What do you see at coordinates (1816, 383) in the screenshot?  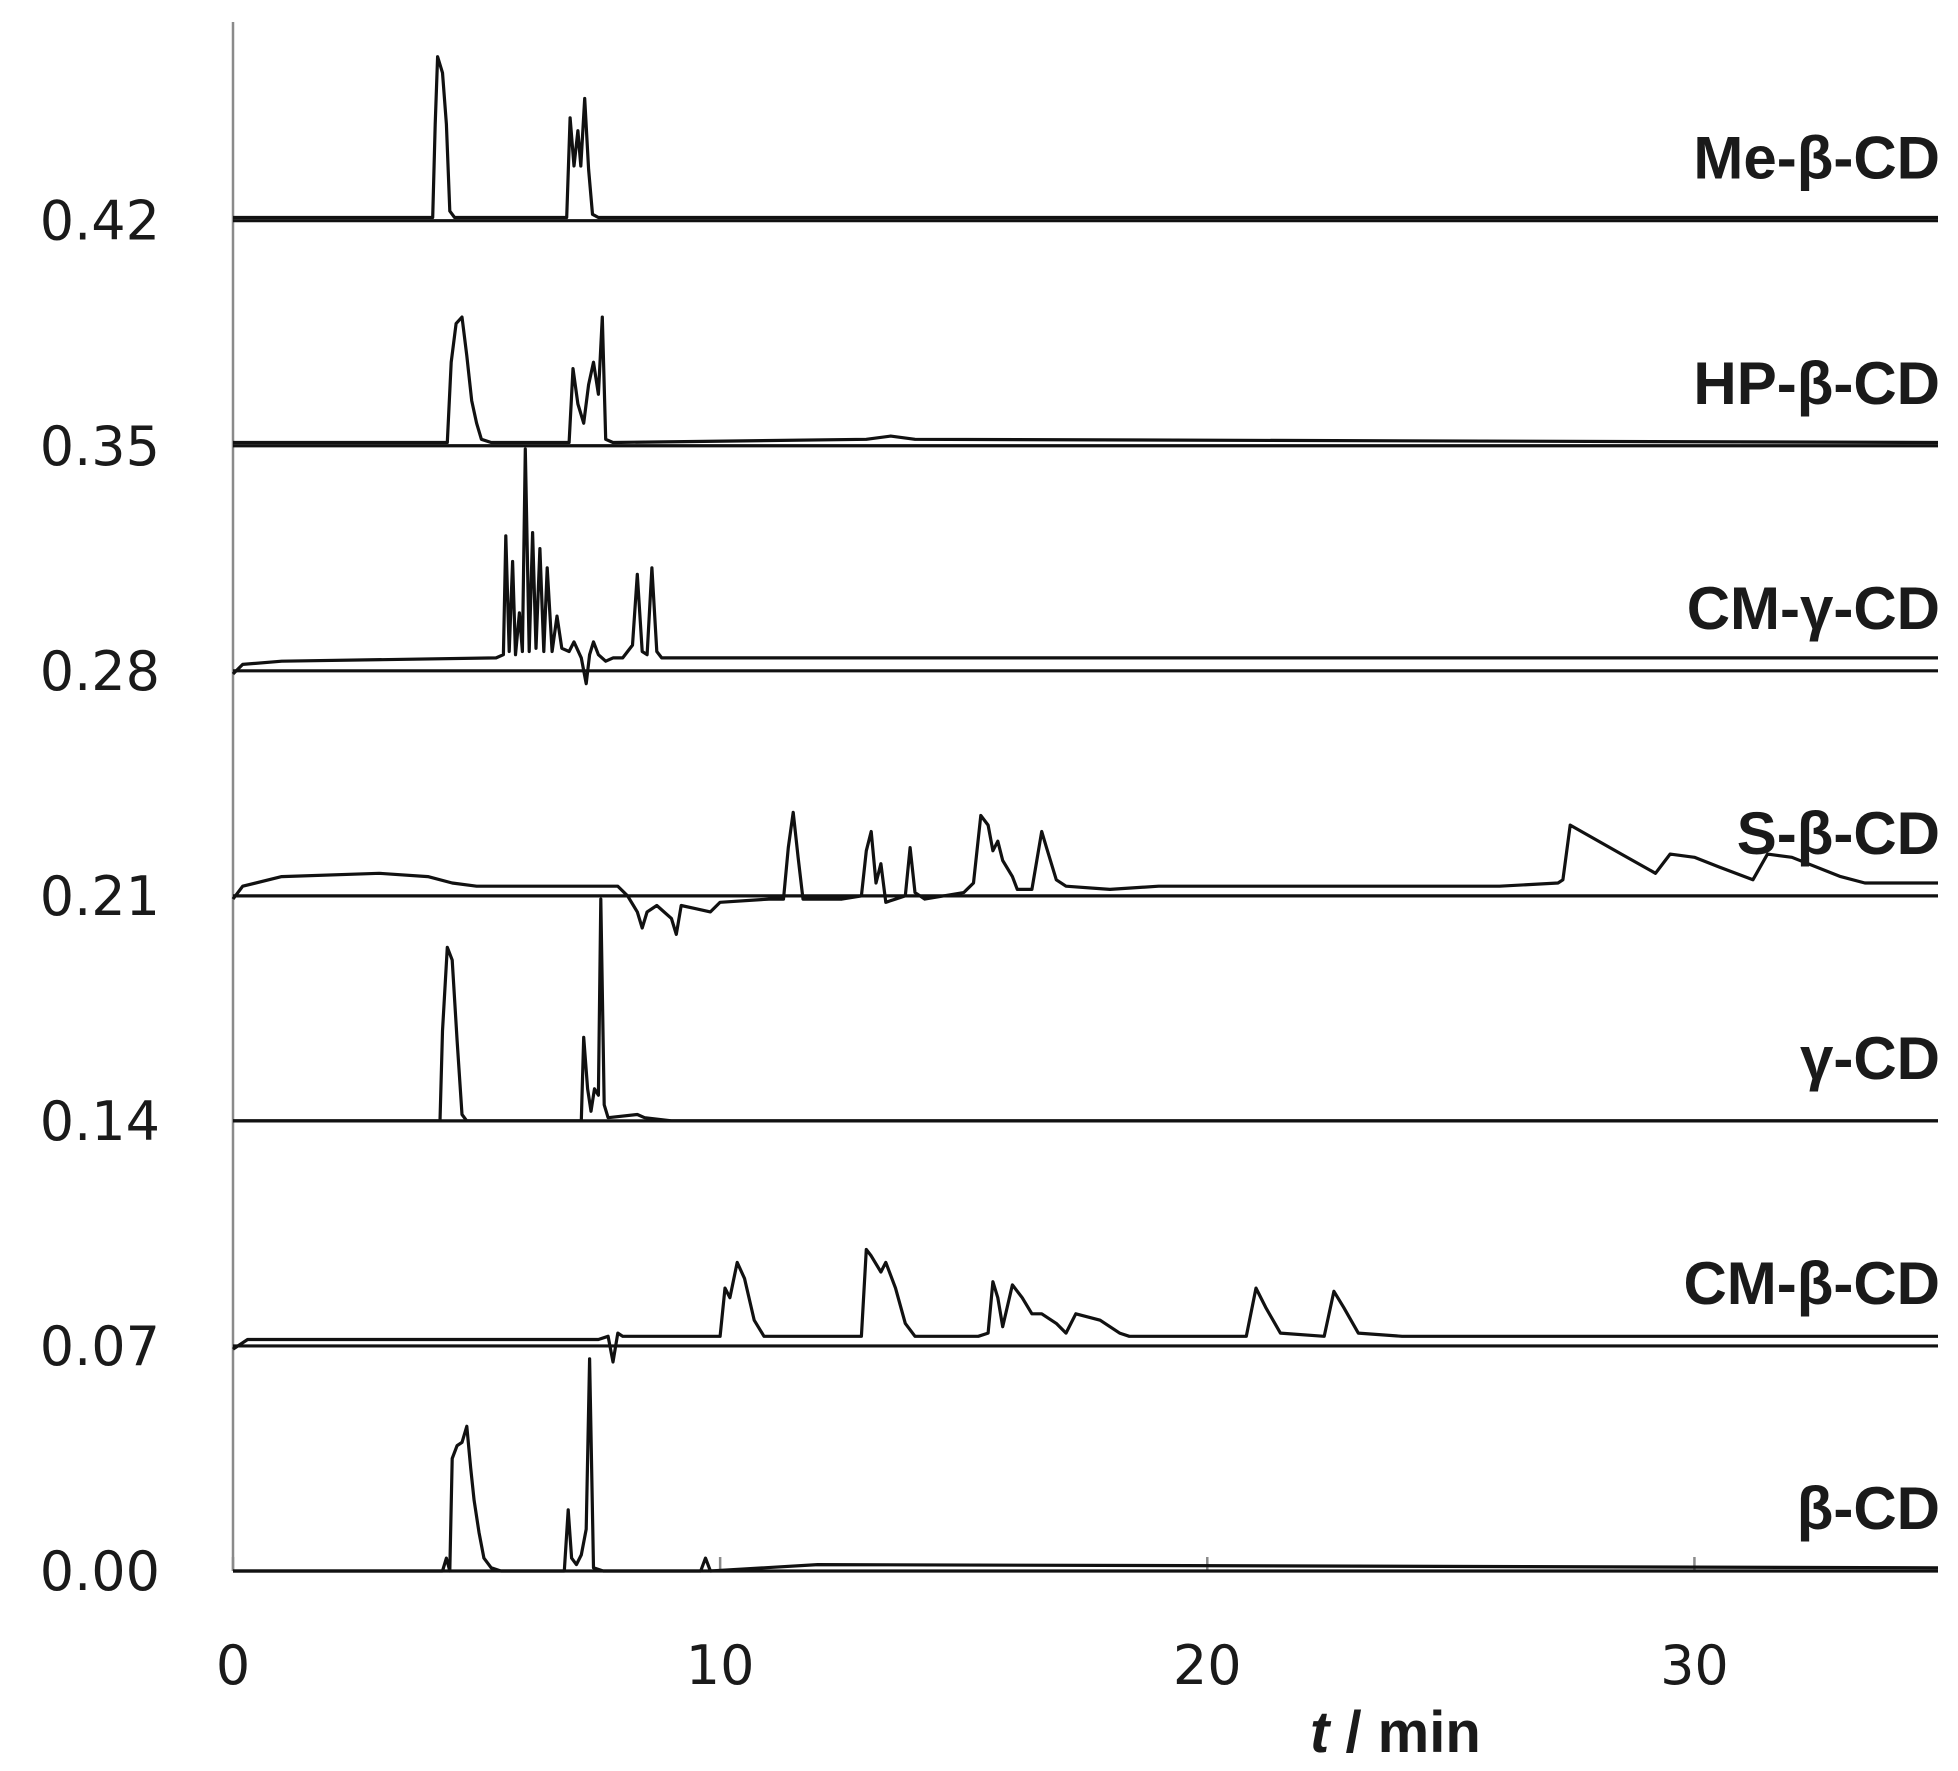 I see `series-label: HP-β-CD` at bounding box center [1816, 383].